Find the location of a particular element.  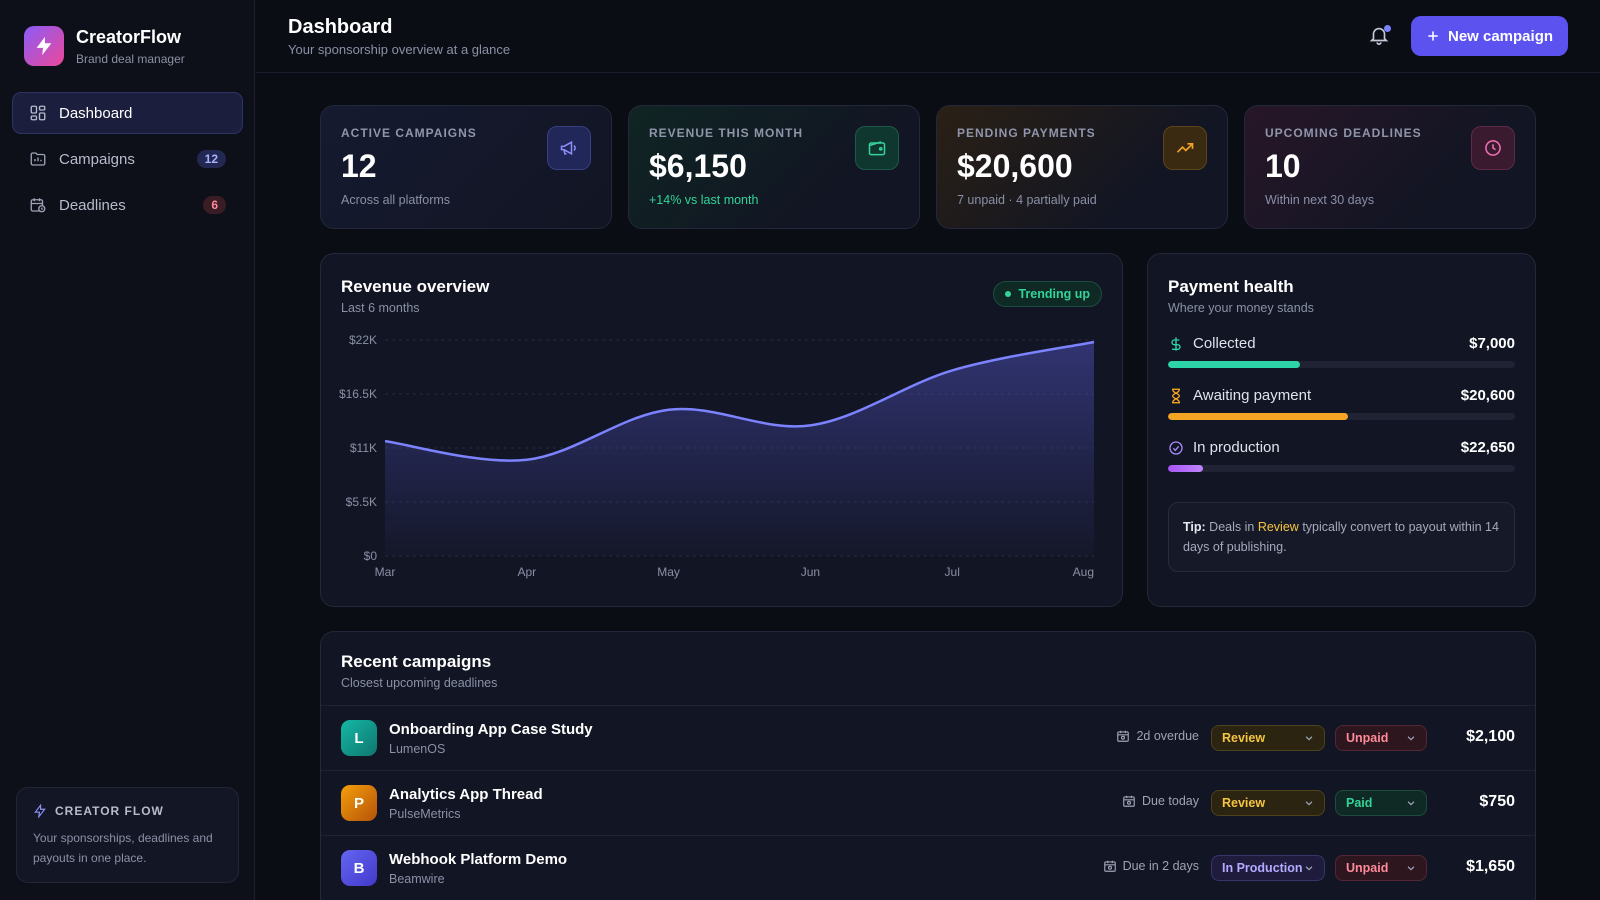

stat-value: 10 is located at coordinates (1283, 166).